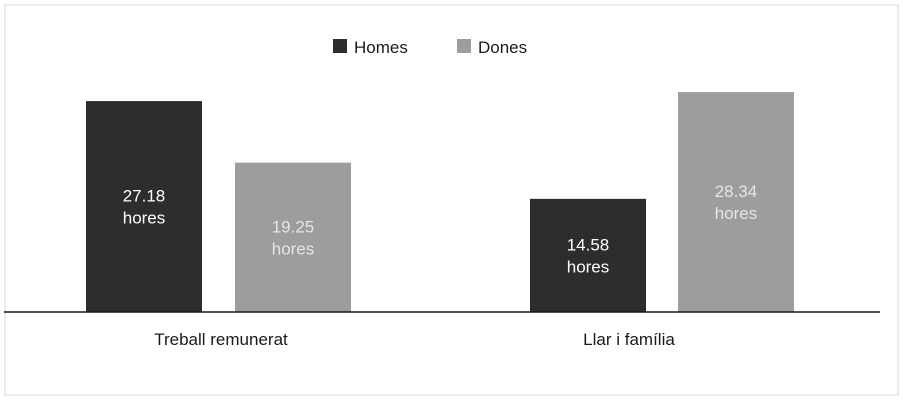 The height and width of the screenshot is (400, 903). What do you see at coordinates (736, 191) in the screenshot?
I see `bar-value-label: 28.34` at bounding box center [736, 191].